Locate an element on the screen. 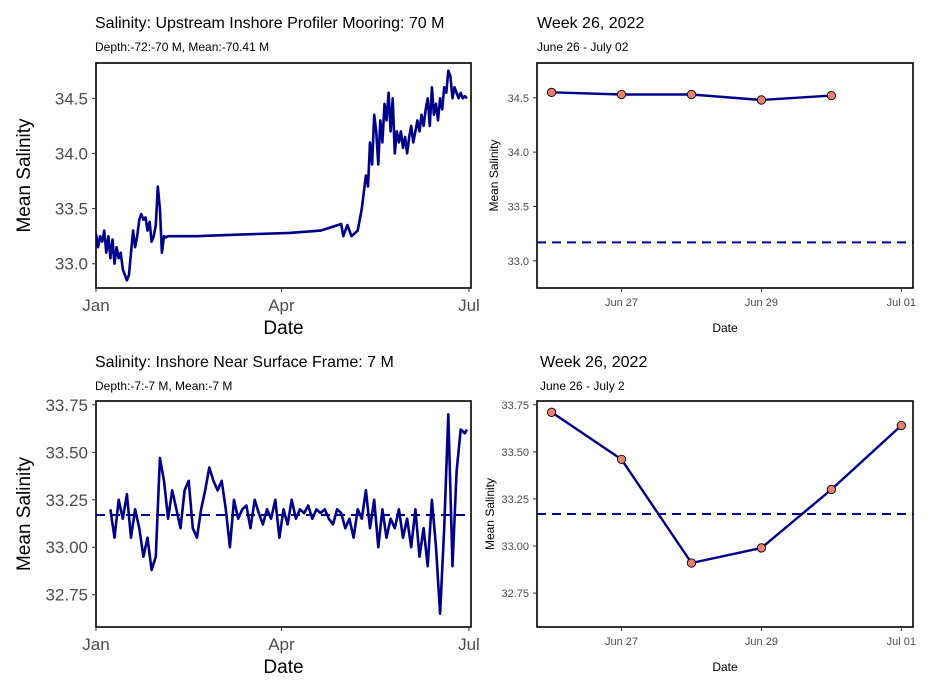 The image size is (928, 692). chart-subtitle: Depth:-72:-70 M, Mean:-70.41 M is located at coordinates (182, 47).